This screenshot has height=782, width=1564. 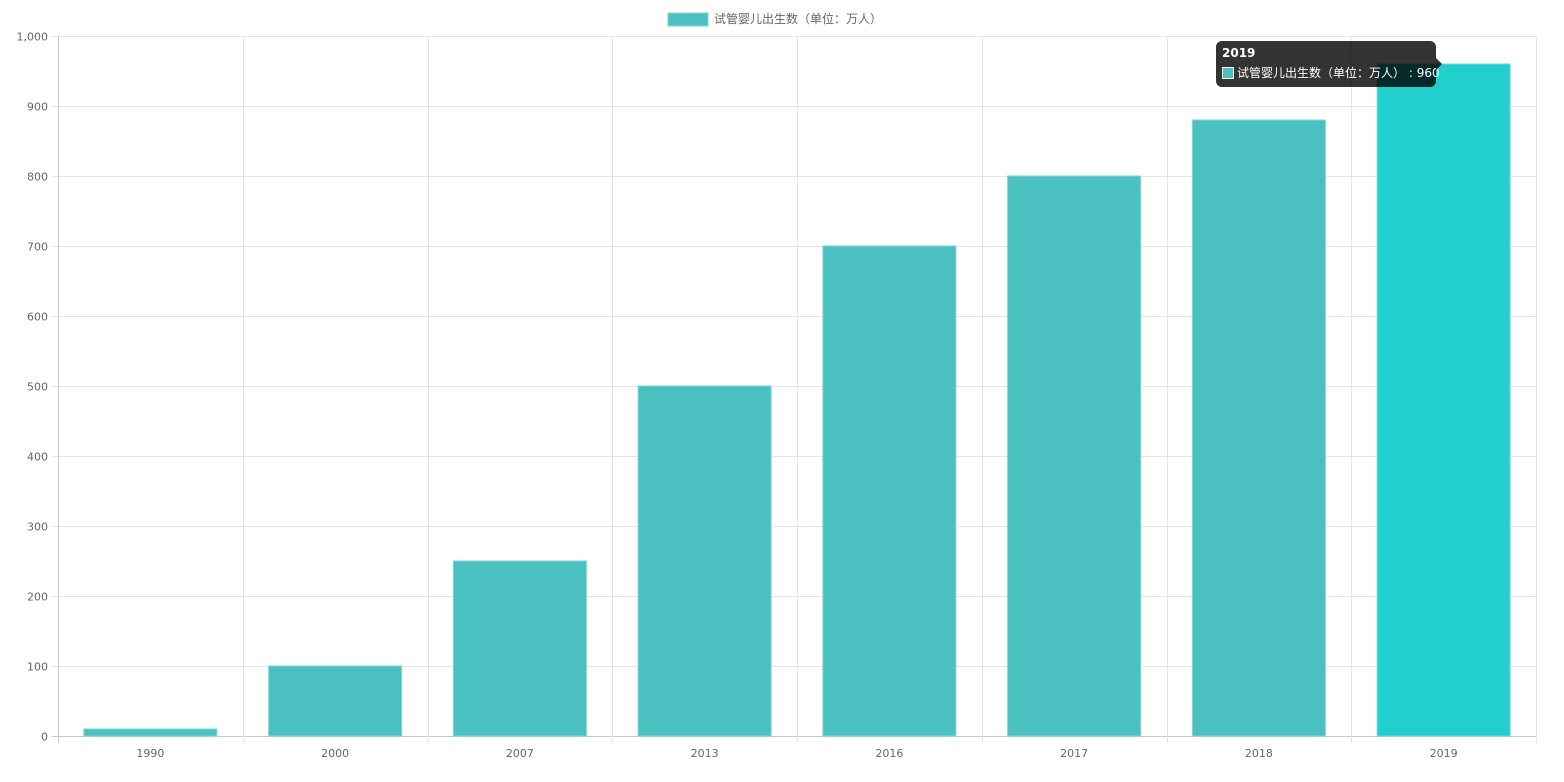 I want to click on tooltip: 2019 试管婴儿出生数（单位：万人） : 960, so click(x=1329, y=64).